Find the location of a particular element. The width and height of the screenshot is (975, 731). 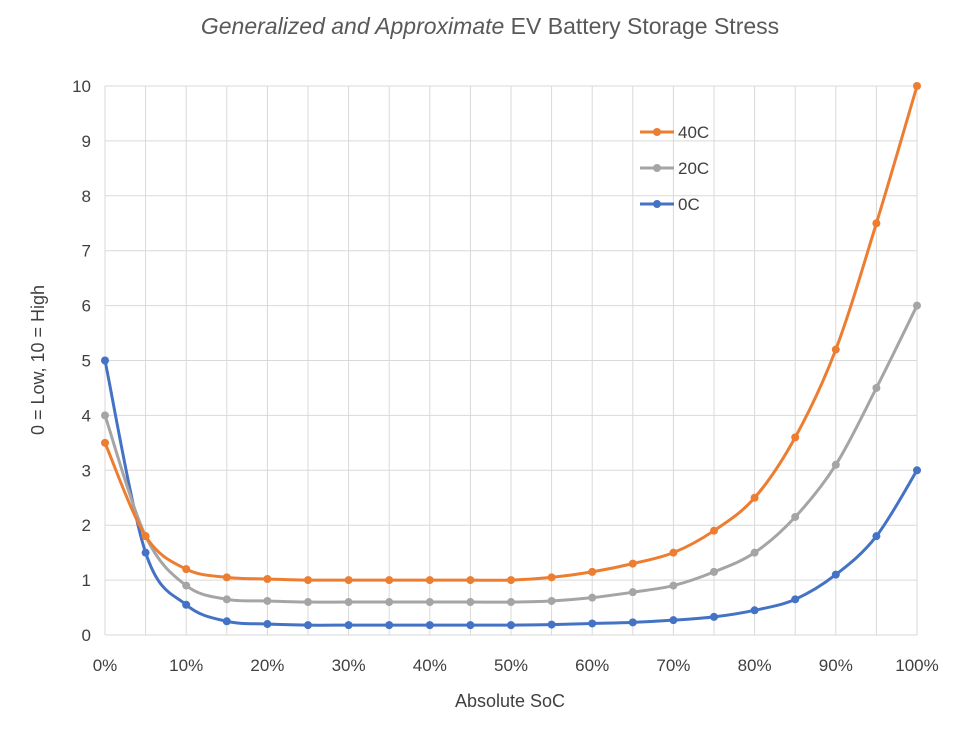

y-axis-label: 0 = Low, 10 = High is located at coordinates (38, 360).